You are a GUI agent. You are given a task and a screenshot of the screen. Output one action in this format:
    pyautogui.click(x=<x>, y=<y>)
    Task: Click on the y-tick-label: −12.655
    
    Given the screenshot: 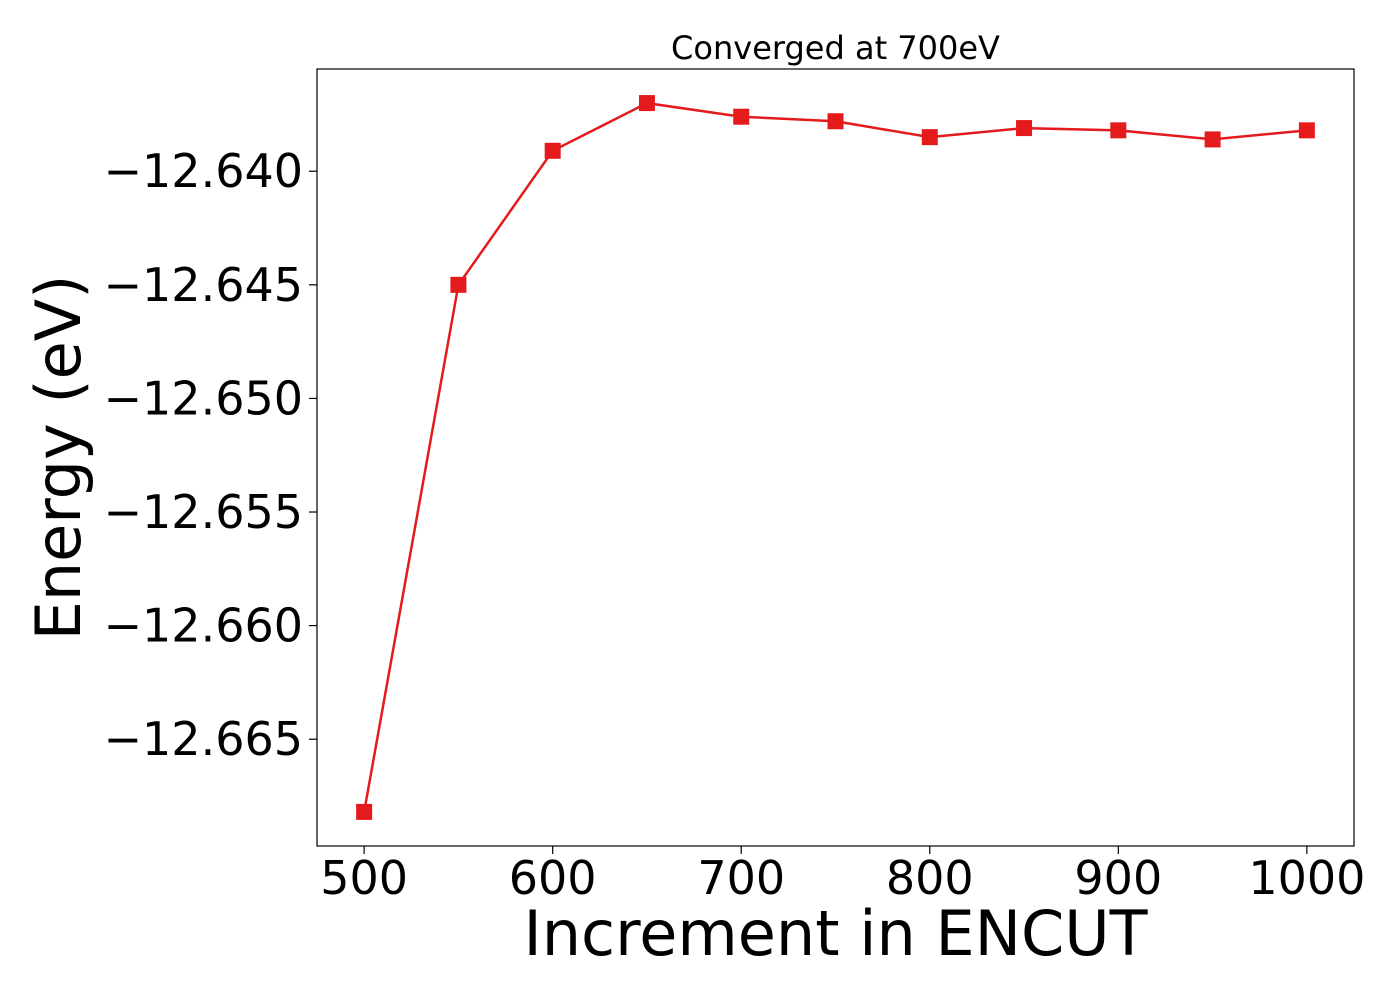 What is the action you would take?
    pyautogui.click(x=204, y=512)
    